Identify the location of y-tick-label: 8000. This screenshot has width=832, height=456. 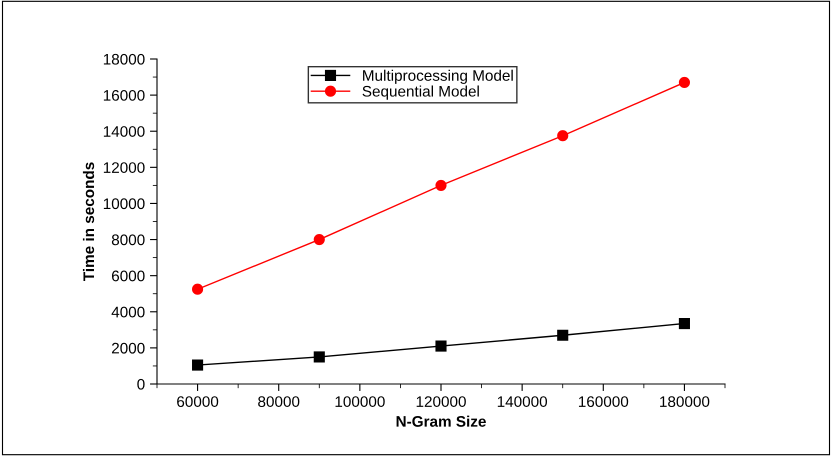
(128, 240).